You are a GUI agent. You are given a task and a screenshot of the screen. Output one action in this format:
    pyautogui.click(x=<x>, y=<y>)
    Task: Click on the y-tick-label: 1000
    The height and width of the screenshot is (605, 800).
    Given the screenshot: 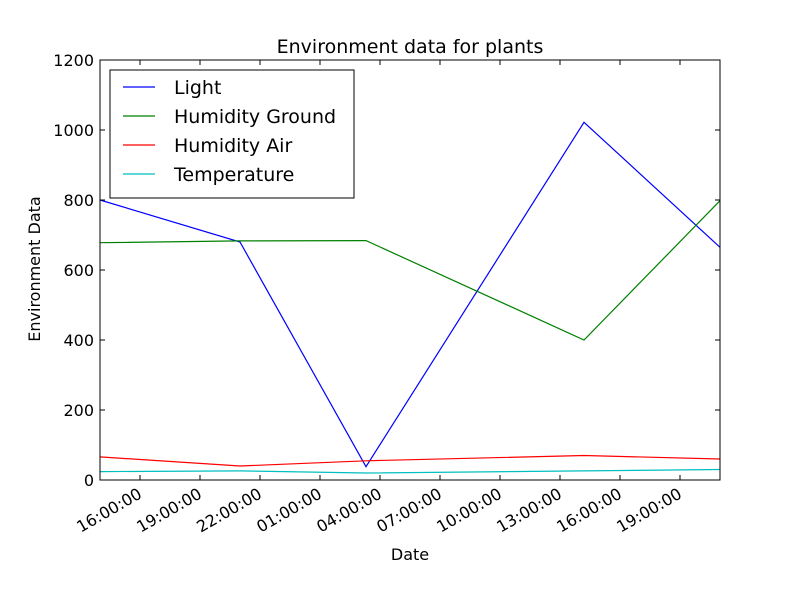 What is the action you would take?
    pyautogui.click(x=73, y=130)
    